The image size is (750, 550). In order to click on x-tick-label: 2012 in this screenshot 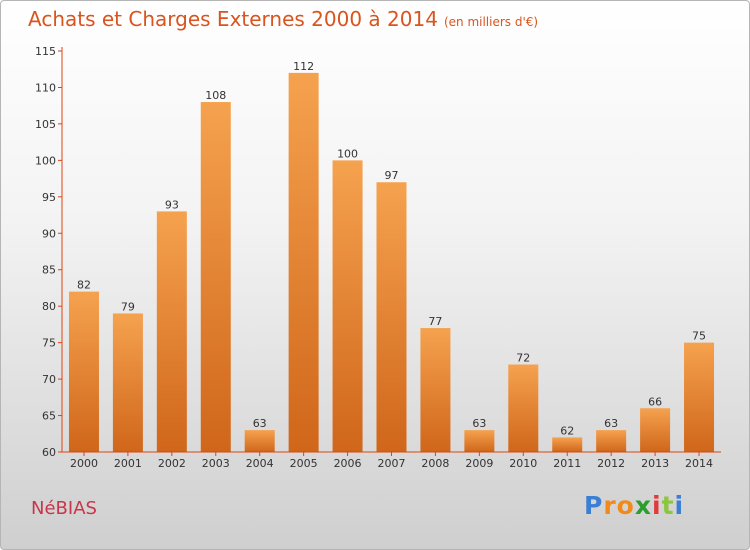, I will do `click(611, 463)`.